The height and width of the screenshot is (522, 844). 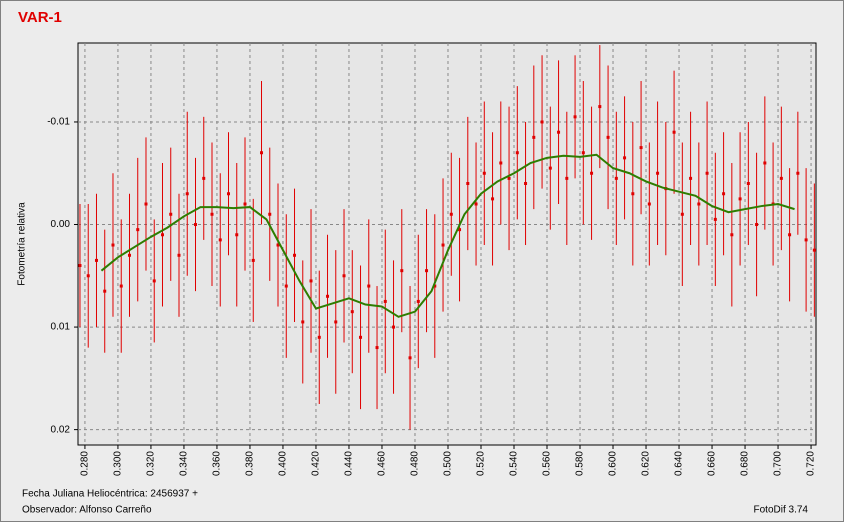 I want to click on x-tick-label: 0.640, so click(x=679, y=463).